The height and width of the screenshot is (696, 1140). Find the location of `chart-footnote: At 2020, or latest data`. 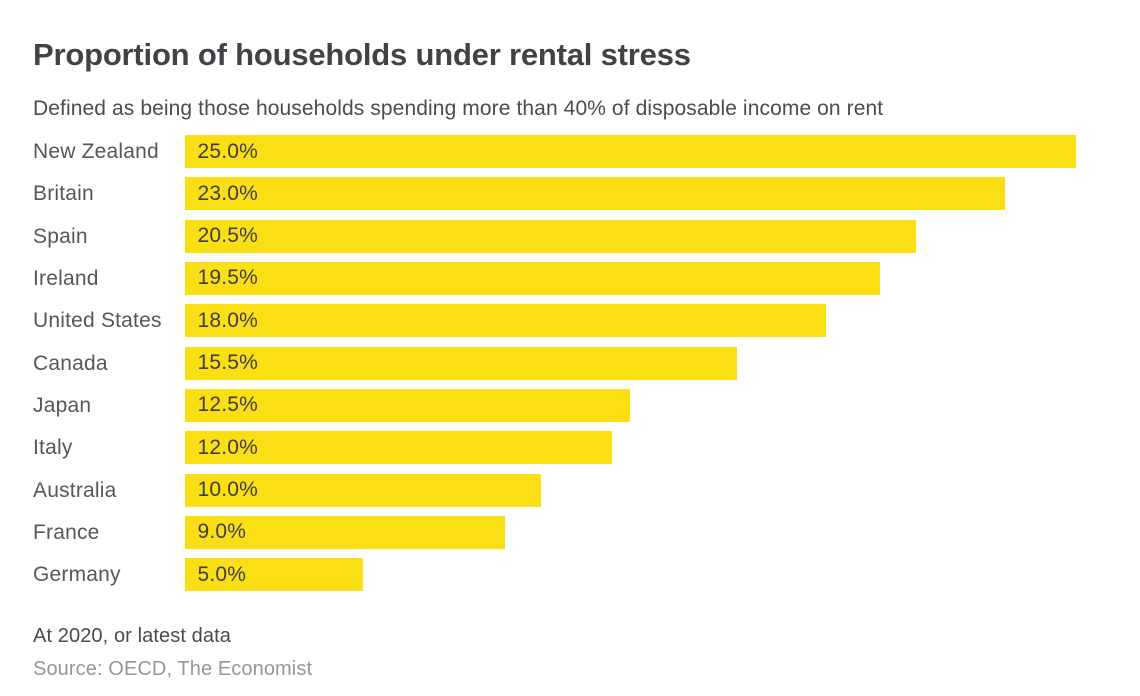

chart-footnote: At 2020, or latest data is located at coordinates (132, 636).